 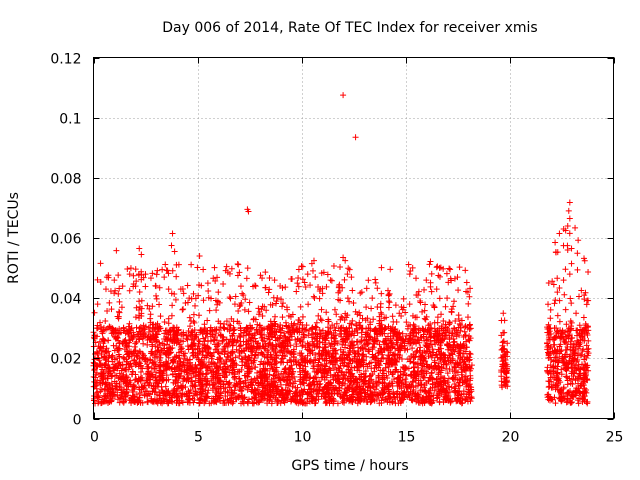 I want to click on y-tick-label: 0.02, so click(x=65, y=360).